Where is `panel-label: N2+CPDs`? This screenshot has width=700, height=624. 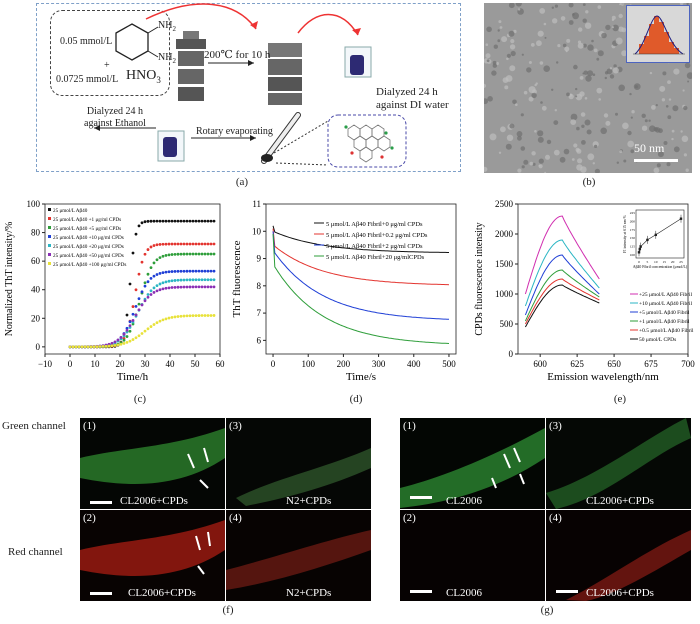 panel-label: N2+CPDs is located at coordinates (309, 593).